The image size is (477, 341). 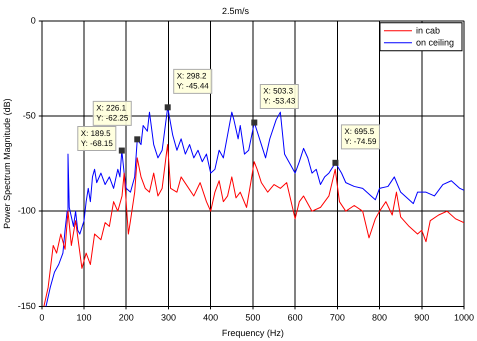 I want to click on x-tick-label: 300, so click(x=168, y=317).